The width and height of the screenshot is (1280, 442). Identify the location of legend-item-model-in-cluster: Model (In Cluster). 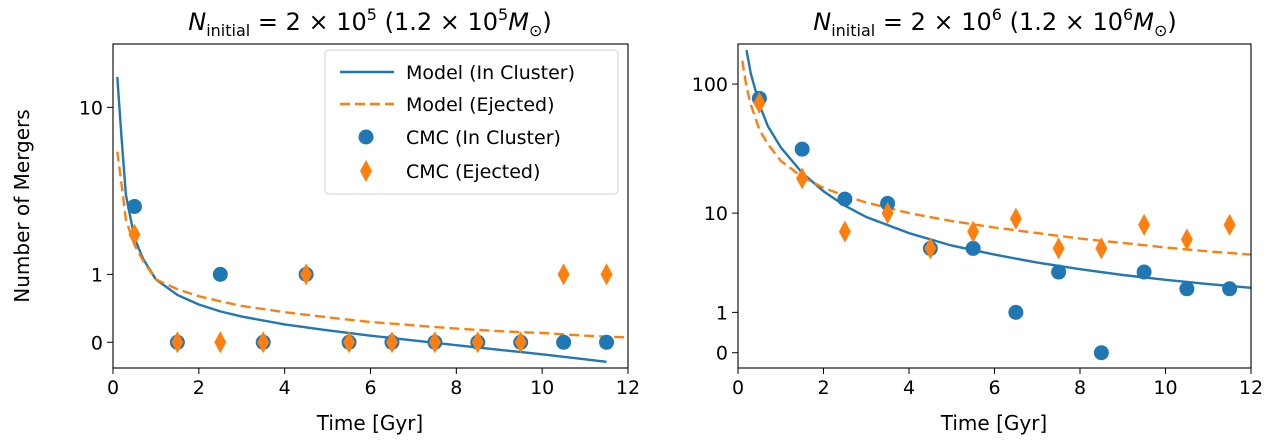
(457, 73).